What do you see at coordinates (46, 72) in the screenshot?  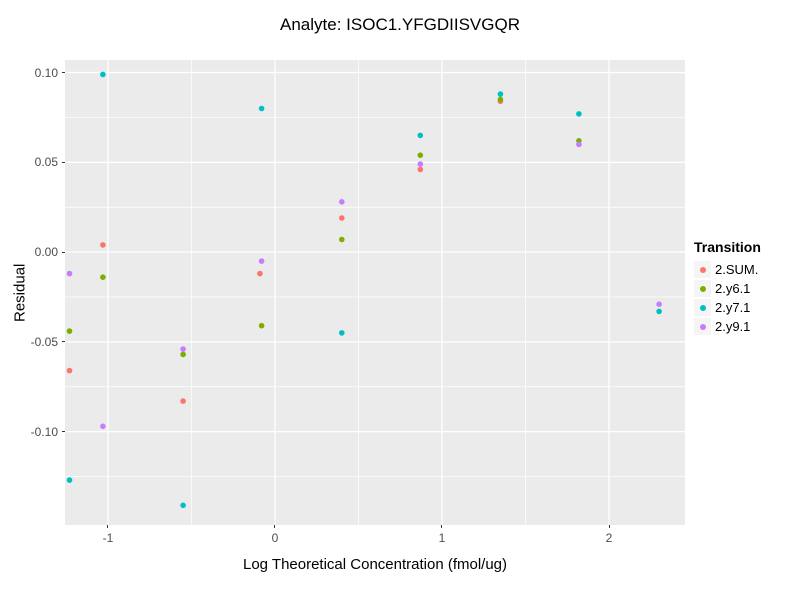 I see `y-tick-label: 0.10` at bounding box center [46, 72].